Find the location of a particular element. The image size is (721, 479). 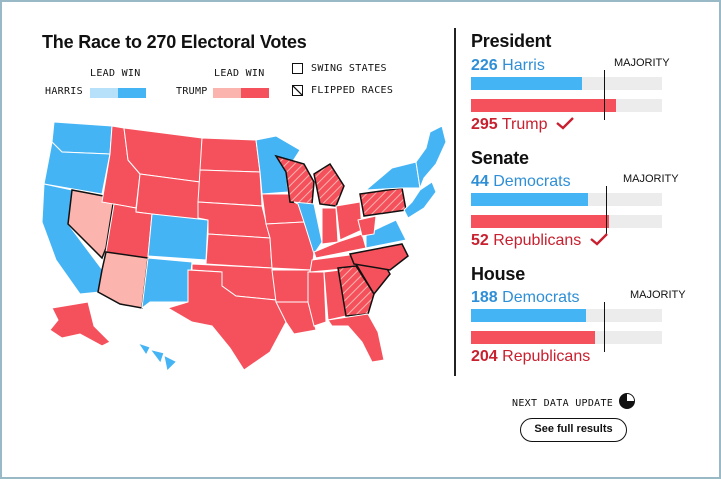

state-la is located at coordinates (296, 318).